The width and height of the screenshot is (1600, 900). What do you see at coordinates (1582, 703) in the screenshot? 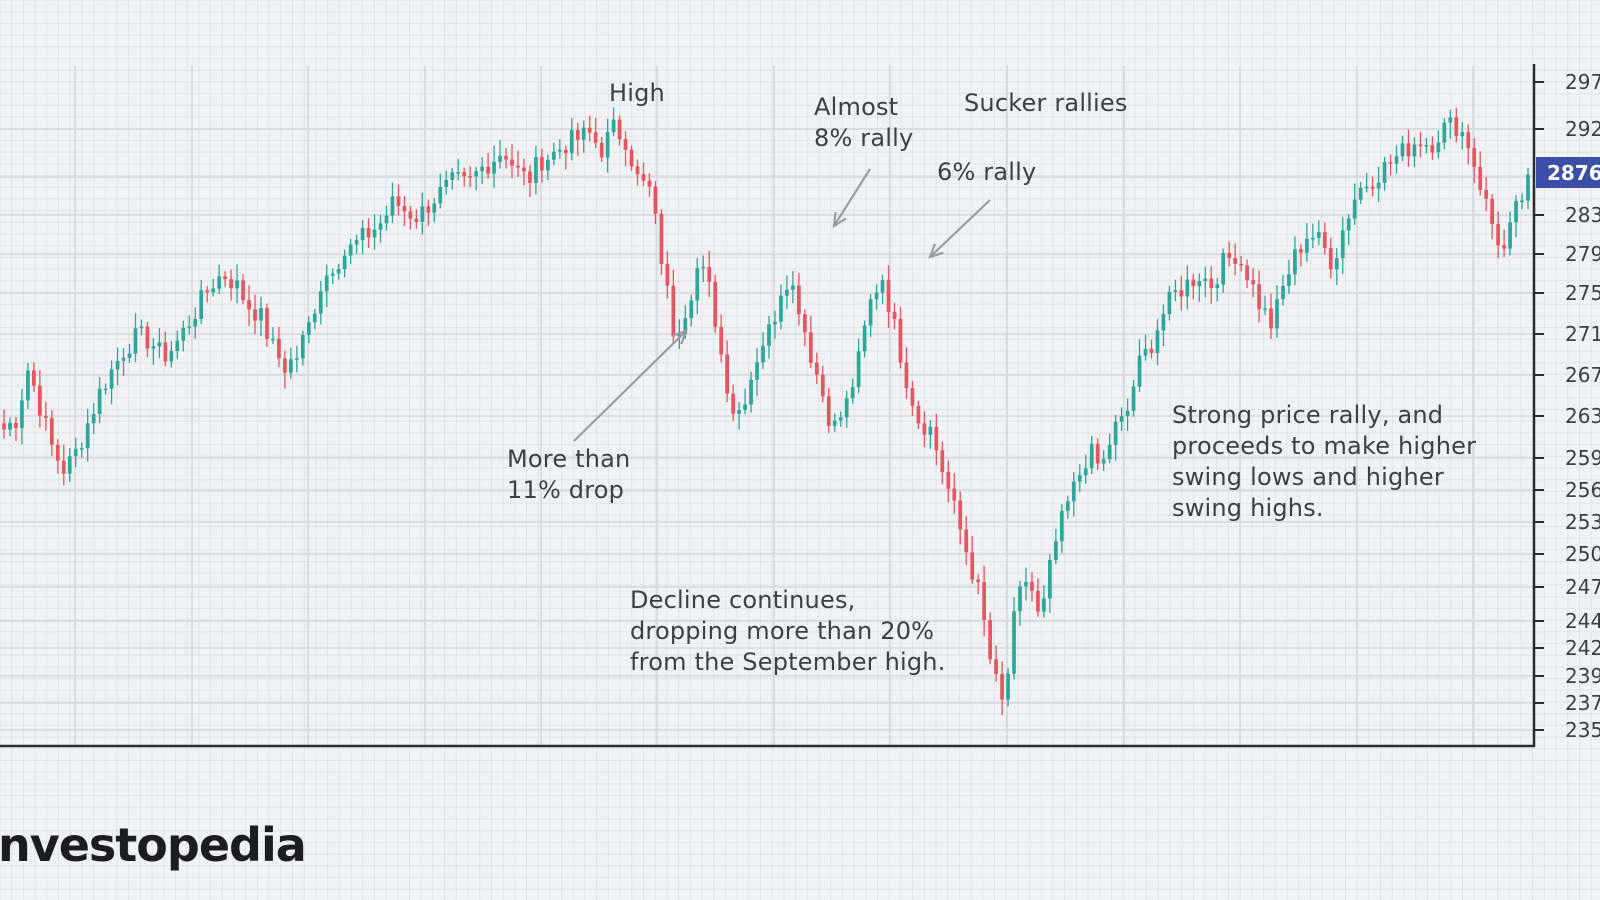
I see `y-tick-label: 237` at bounding box center [1582, 703].